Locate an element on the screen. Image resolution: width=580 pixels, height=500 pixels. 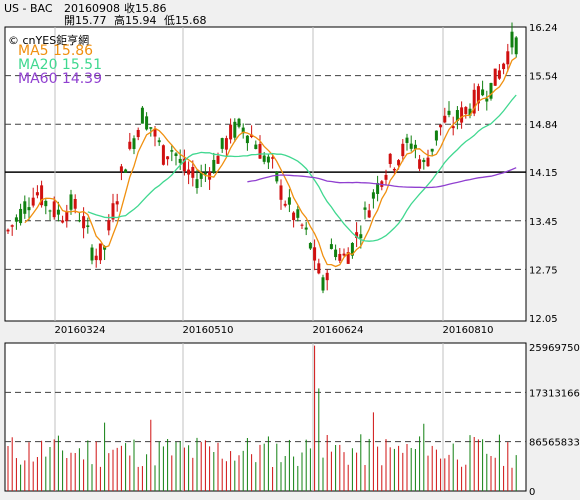
legend-ma5: MA5 15.86 is located at coordinates (56, 51).